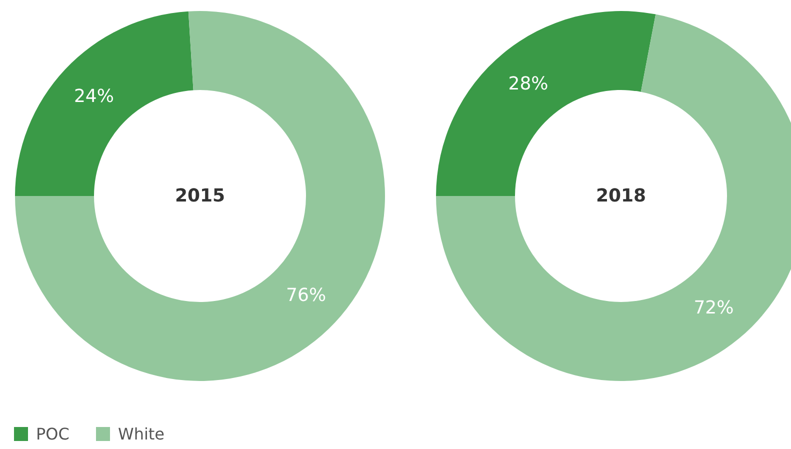 The height and width of the screenshot is (449, 791). I want to click on text: 2015, so click(200, 196).